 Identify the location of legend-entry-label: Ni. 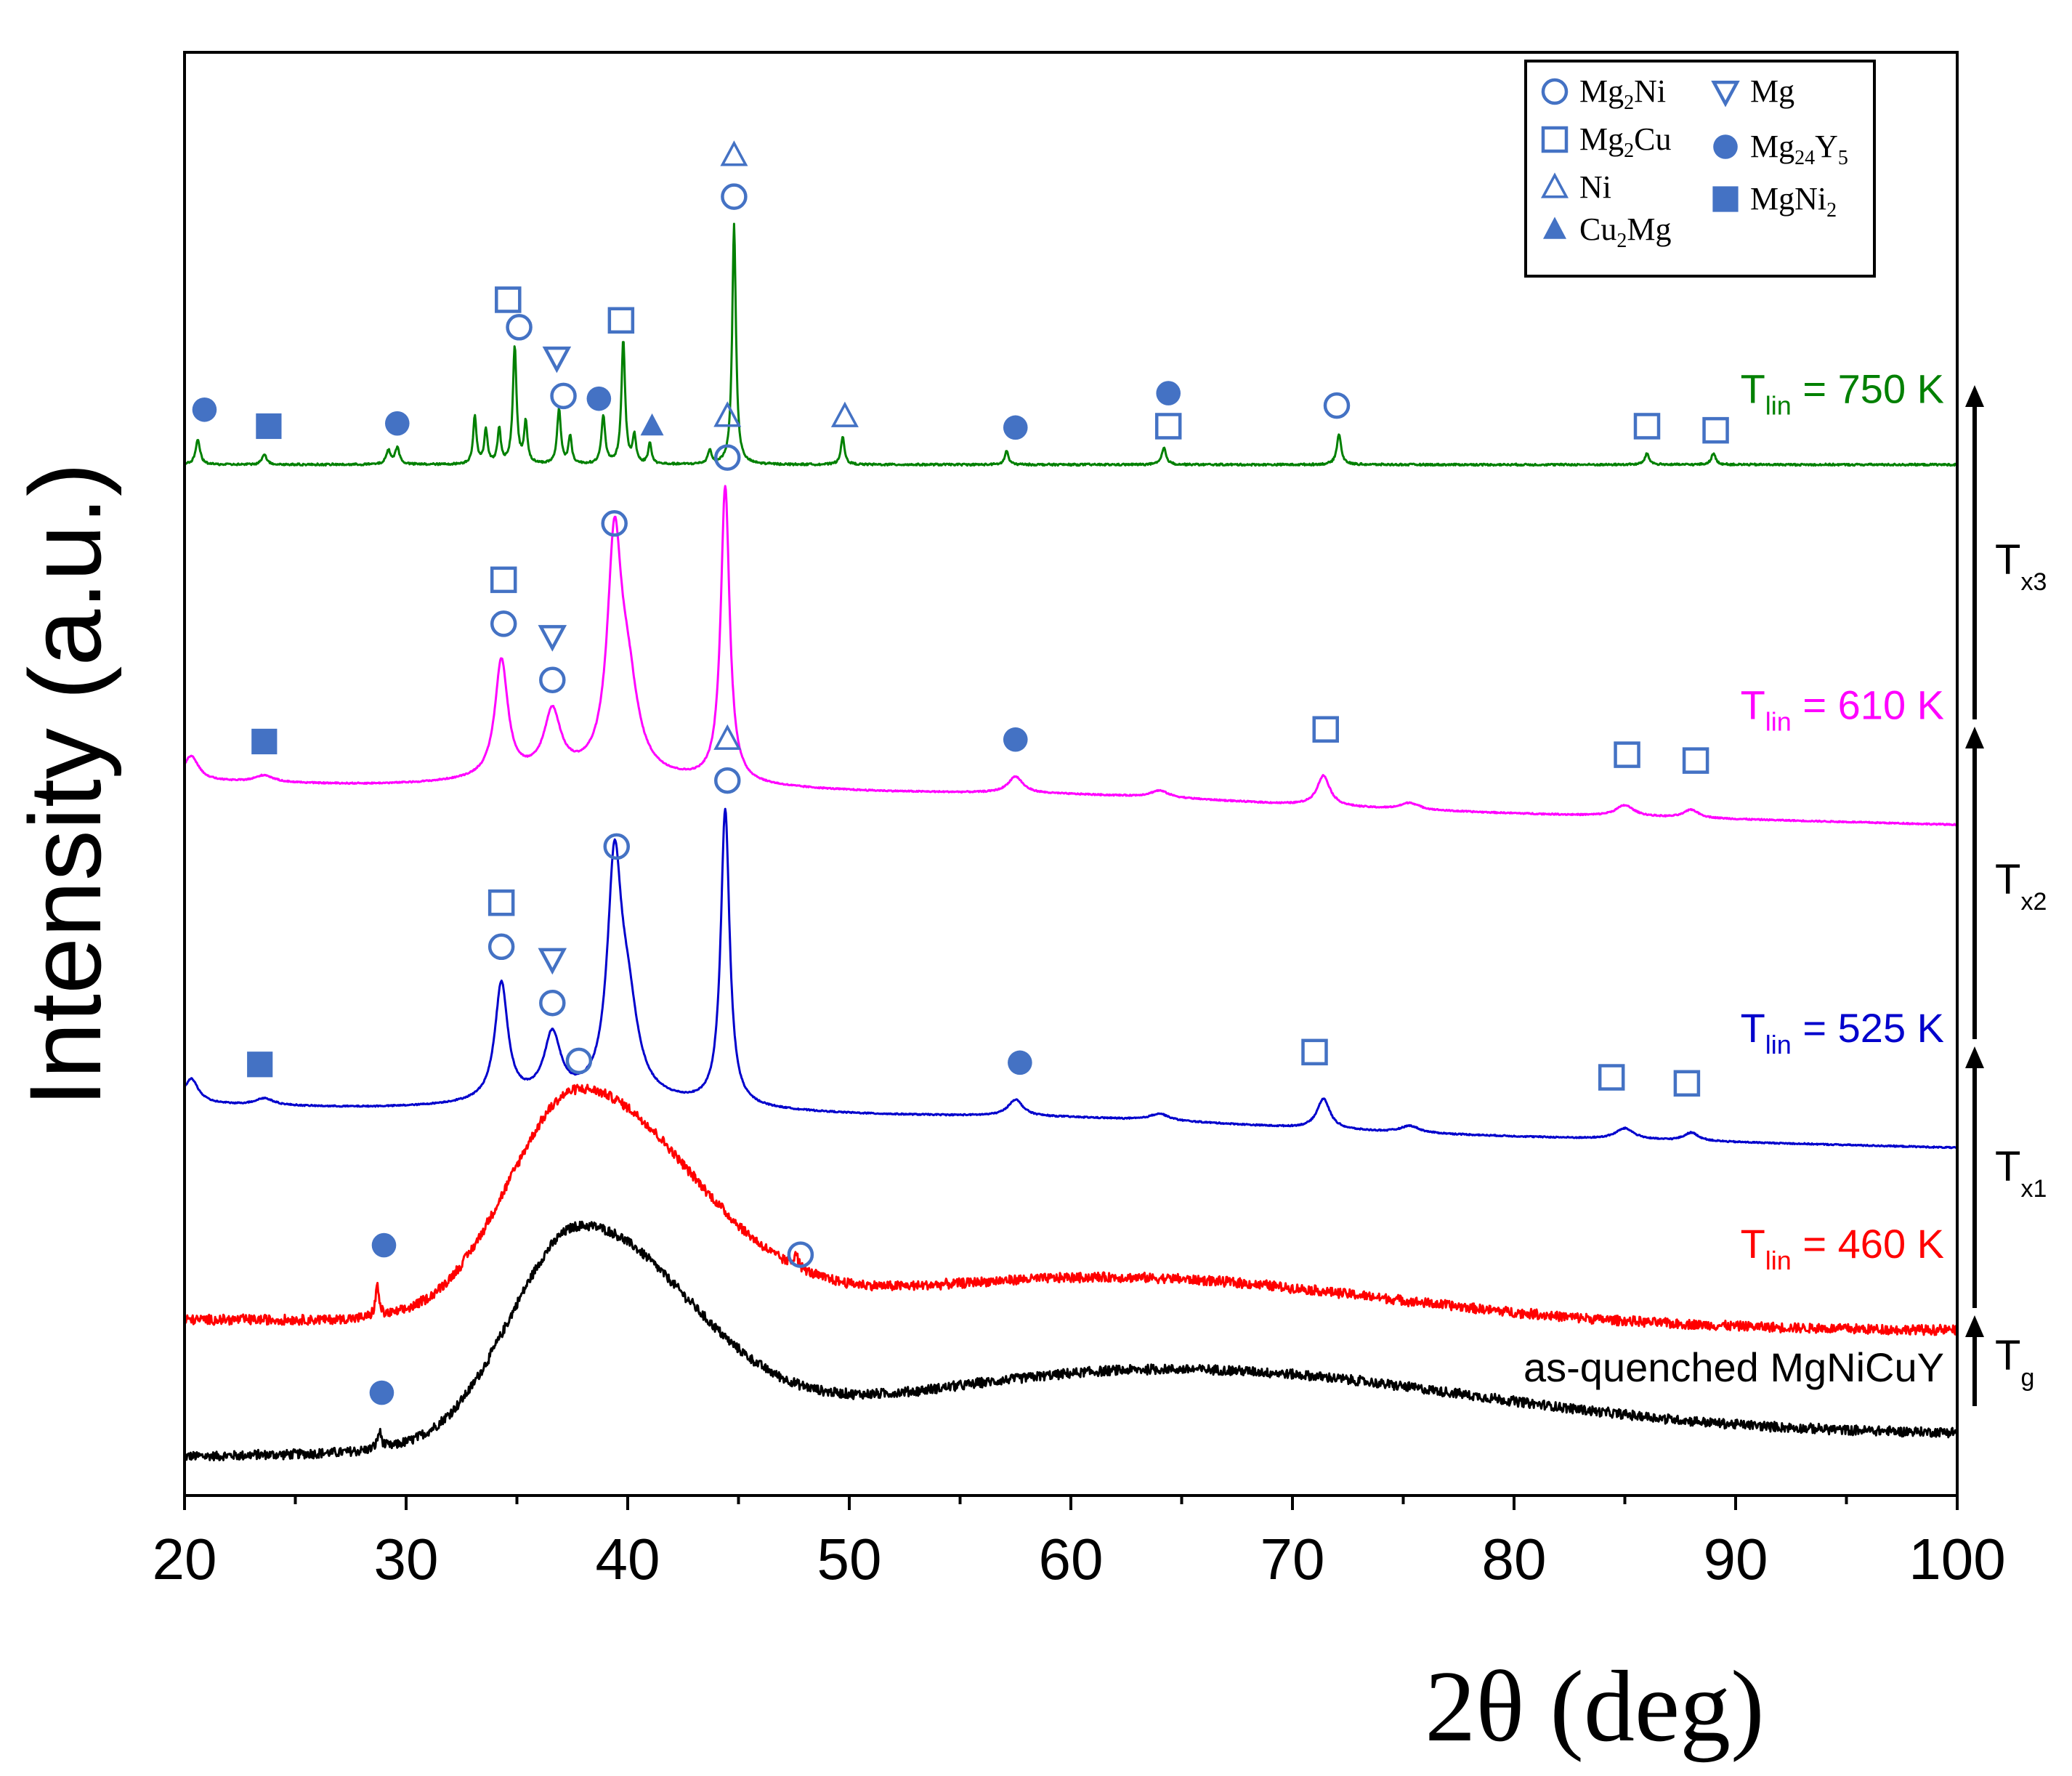
(1595, 187).